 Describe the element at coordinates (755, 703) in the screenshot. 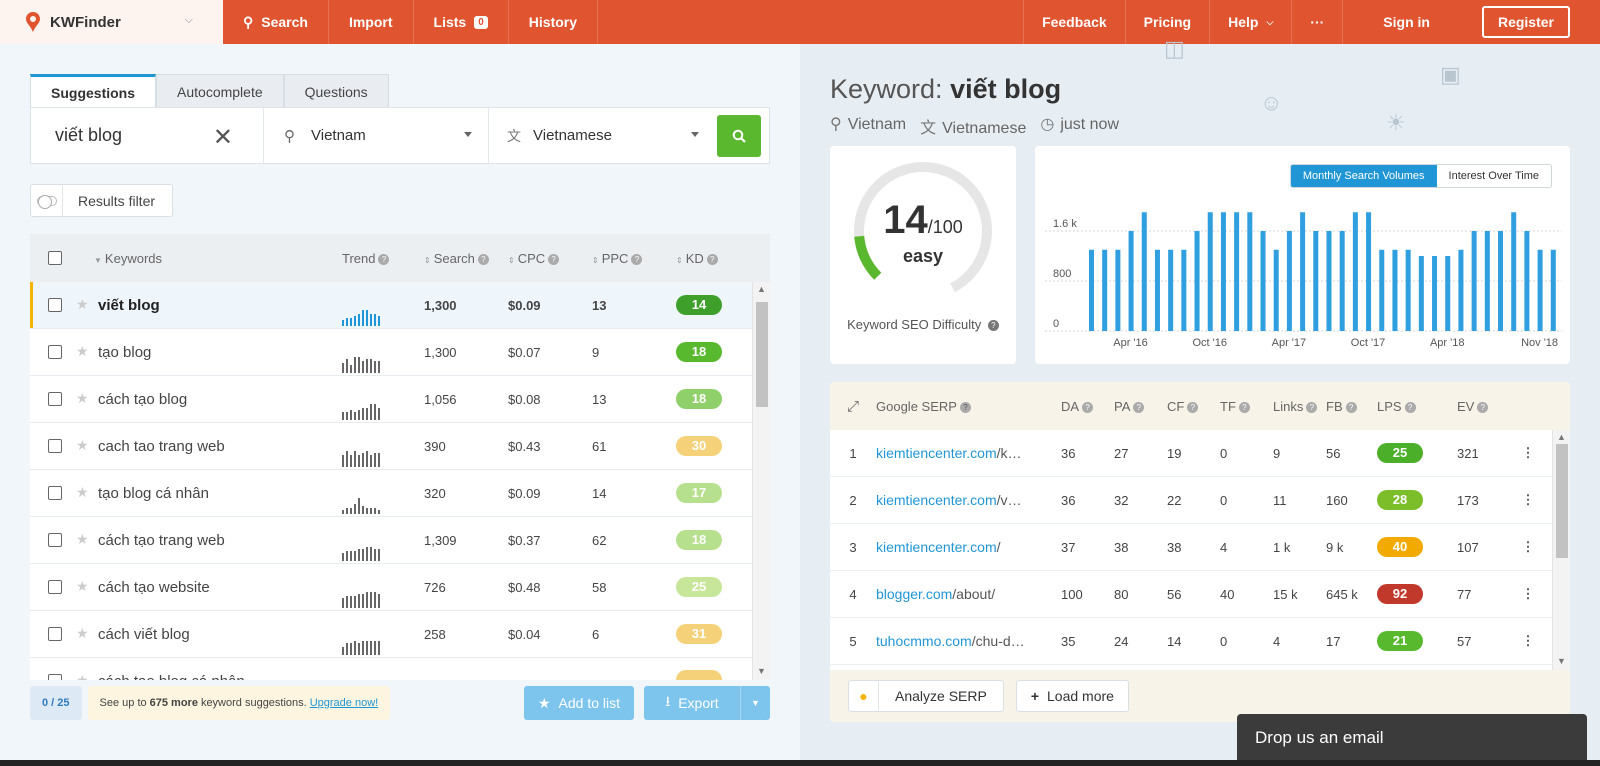

I see `export-dropdown-button: ▼` at that location.